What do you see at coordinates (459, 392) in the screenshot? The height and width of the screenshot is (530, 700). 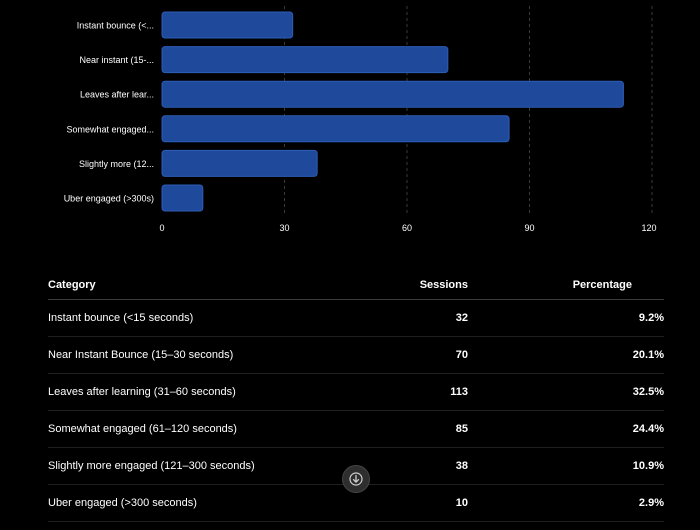 I see `row-sessions: 113` at bounding box center [459, 392].